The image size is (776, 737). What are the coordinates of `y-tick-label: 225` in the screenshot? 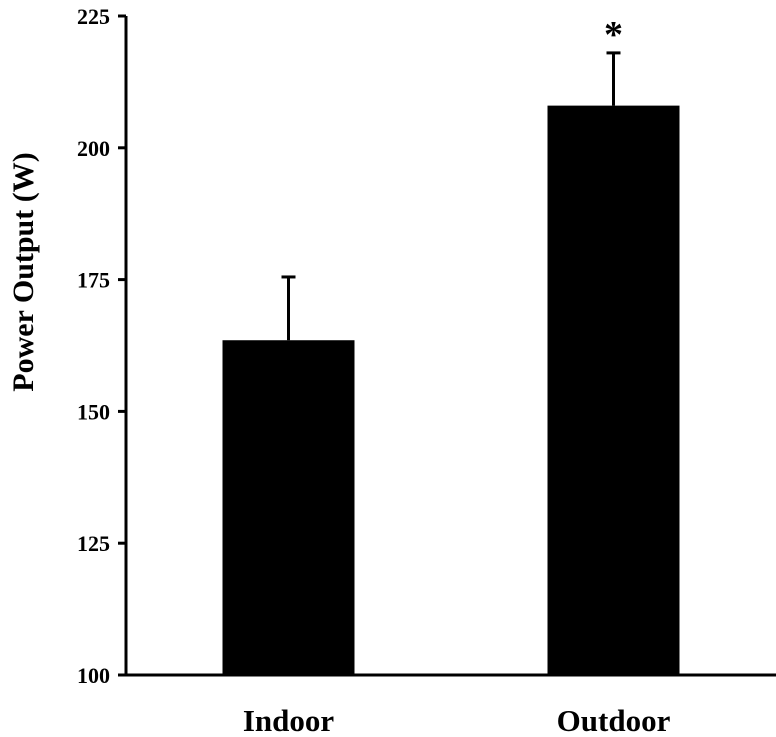 It's located at (93, 16).